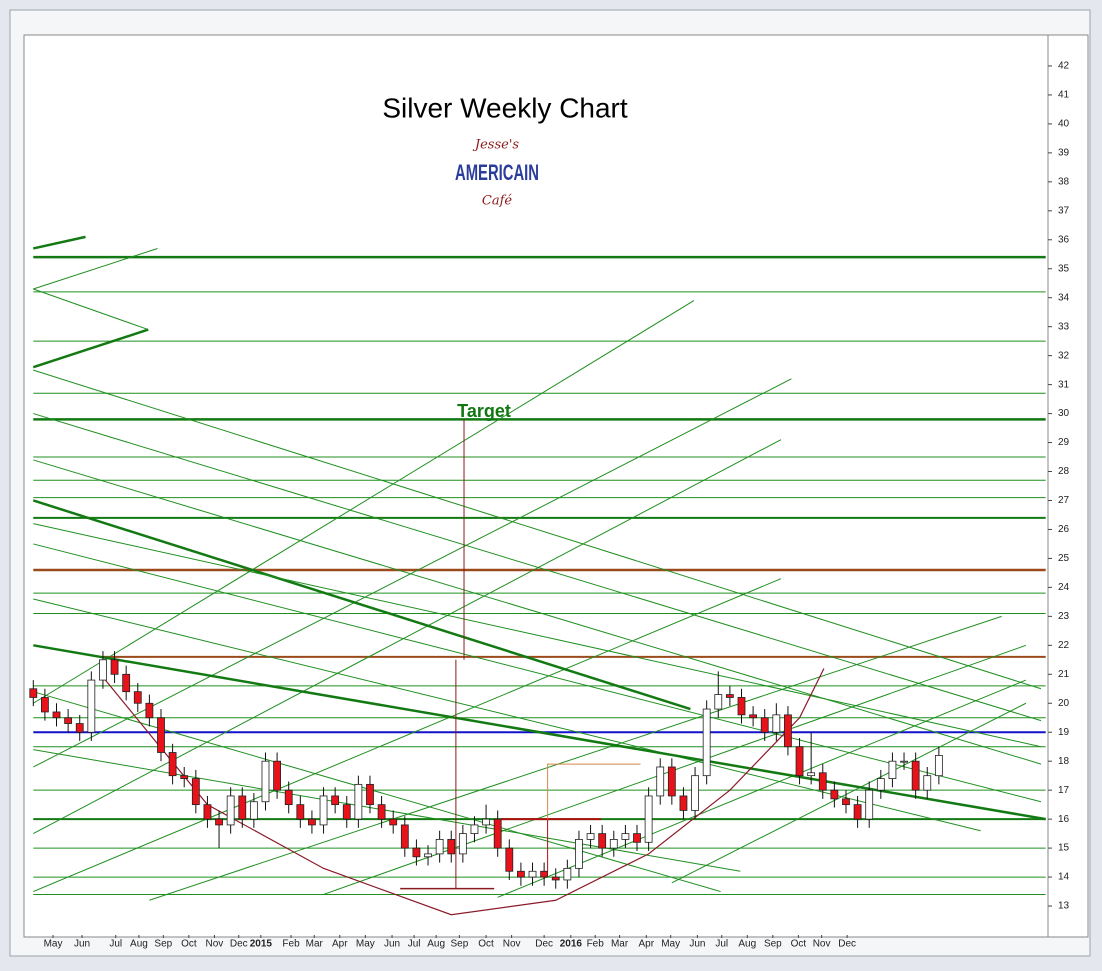 The height and width of the screenshot is (971, 1102). What do you see at coordinates (1064, 587) in the screenshot?
I see `y-tick-label: 24` at bounding box center [1064, 587].